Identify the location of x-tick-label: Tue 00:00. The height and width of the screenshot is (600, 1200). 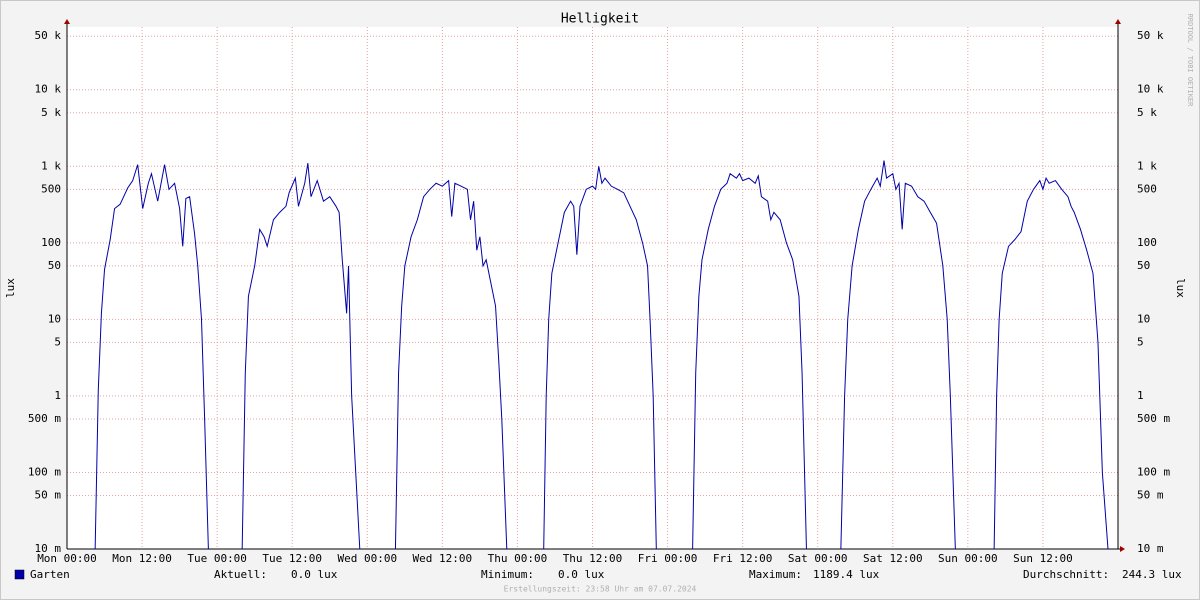
(217, 558).